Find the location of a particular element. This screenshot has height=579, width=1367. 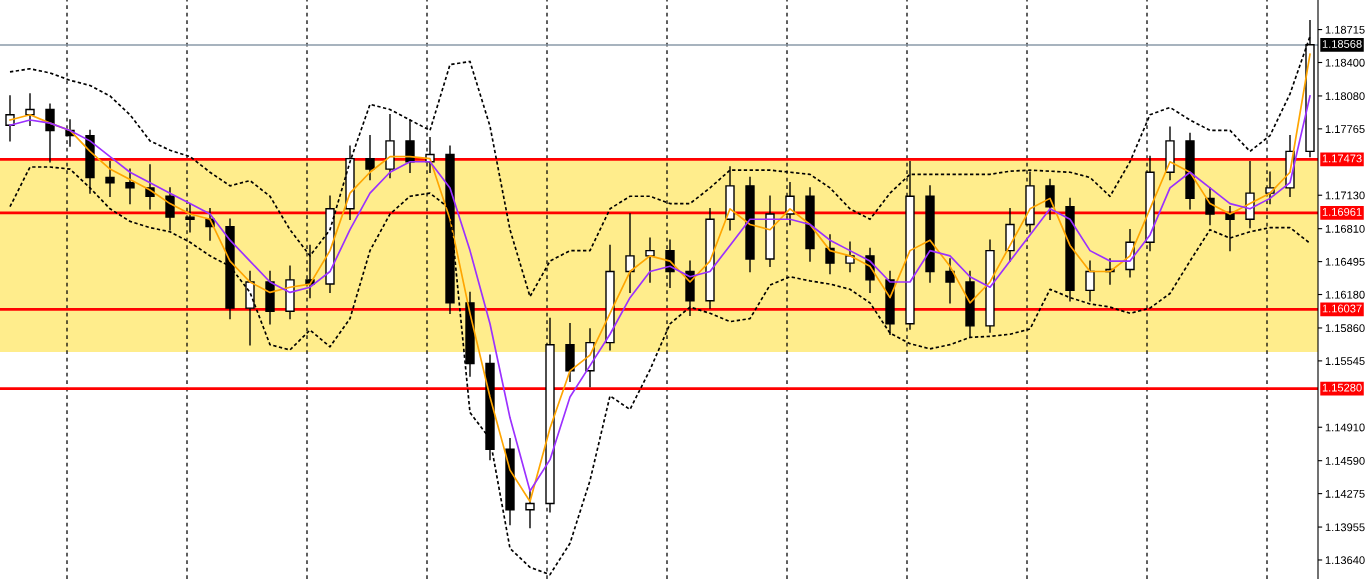

ref-line-label: 1.17473 is located at coordinates (1342, 158).